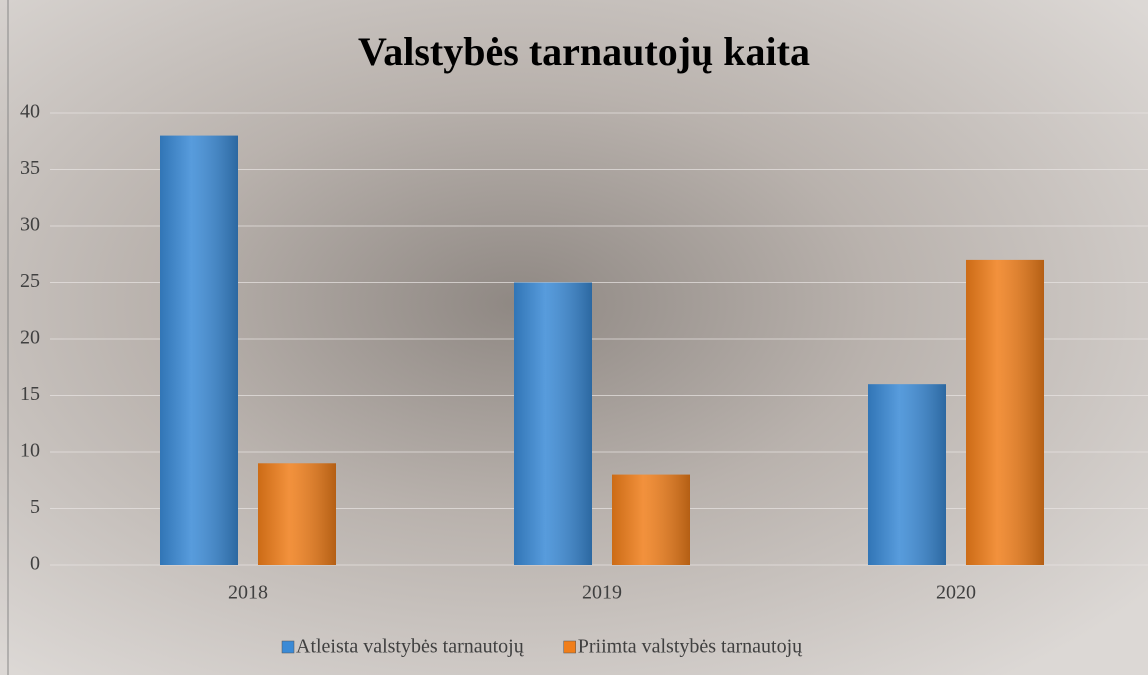  What do you see at coordinates (956, 593) in the screenshot?
I see `x-tick-label: 2020` at bounding box center [956, 593].